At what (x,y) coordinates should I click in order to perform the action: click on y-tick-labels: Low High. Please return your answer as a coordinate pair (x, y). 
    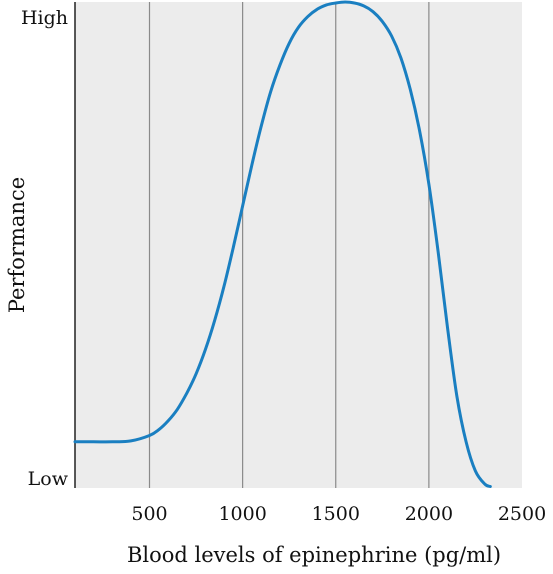
    Looking at the image, I should click on (45, 248).